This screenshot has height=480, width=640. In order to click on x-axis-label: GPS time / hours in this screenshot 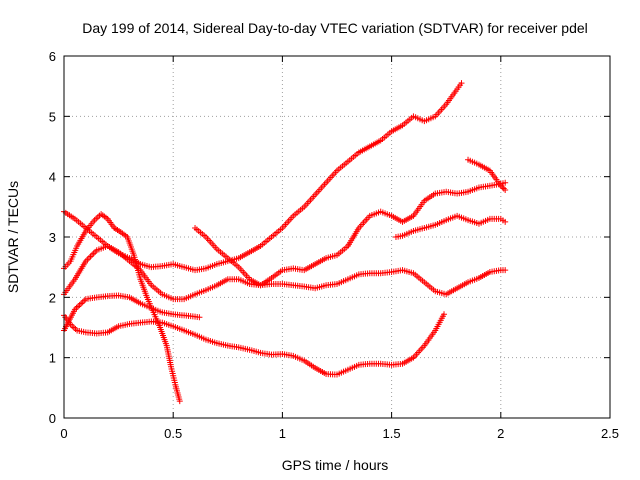, I will do `click(335, 465)`.